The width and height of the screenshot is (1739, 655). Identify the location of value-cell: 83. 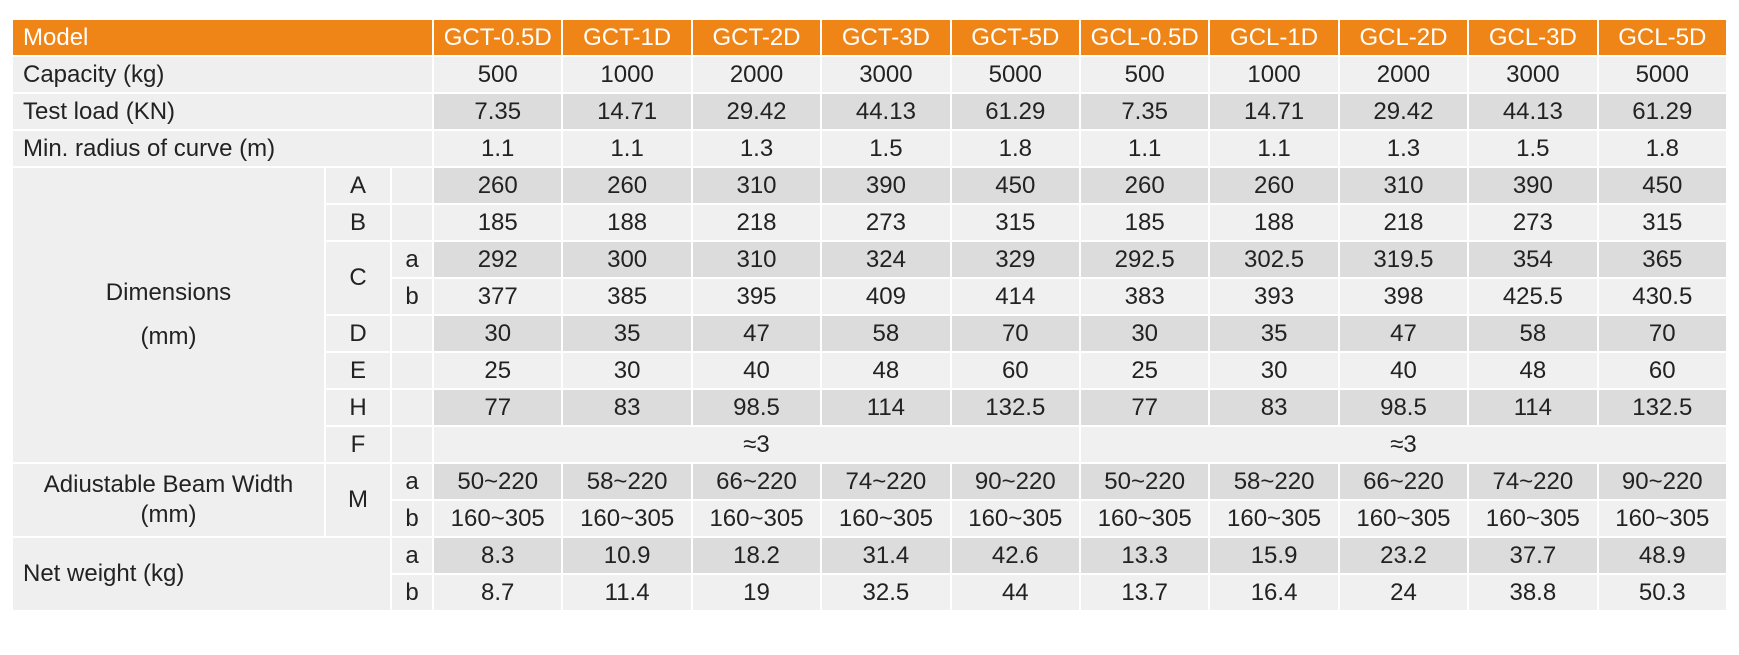
(627, 407).